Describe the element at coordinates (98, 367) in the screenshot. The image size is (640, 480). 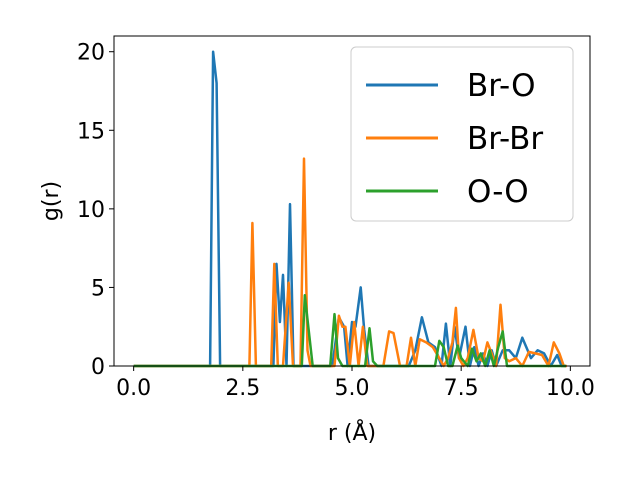
I see `y-tick-label: 0` at that location.